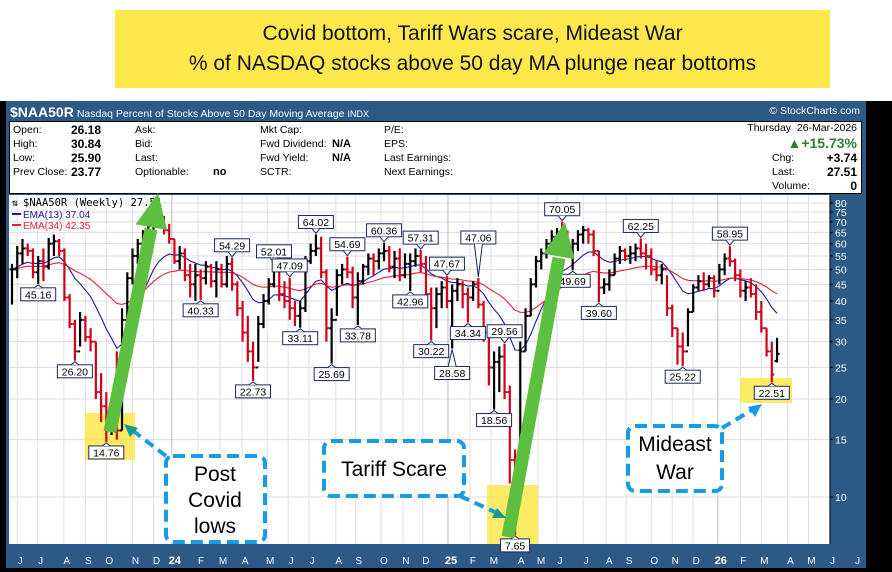 Image resolution: width=892 pixels, height=572 pixels. What do you see at coordinates (24, 158) in the screenshot?
I see `low-label: Low:` at bounding box center [24, 158].